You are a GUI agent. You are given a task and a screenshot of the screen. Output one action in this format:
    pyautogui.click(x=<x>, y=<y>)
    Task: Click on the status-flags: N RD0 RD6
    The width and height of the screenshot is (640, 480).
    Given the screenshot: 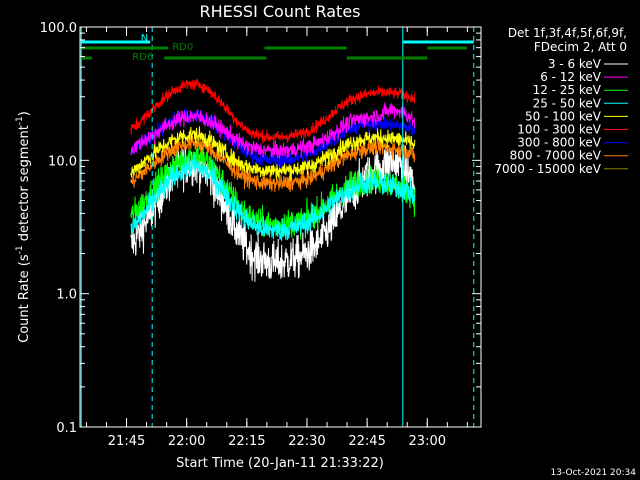 What is the action you would take?
    pyautogui.click(x=277, y=48)
    